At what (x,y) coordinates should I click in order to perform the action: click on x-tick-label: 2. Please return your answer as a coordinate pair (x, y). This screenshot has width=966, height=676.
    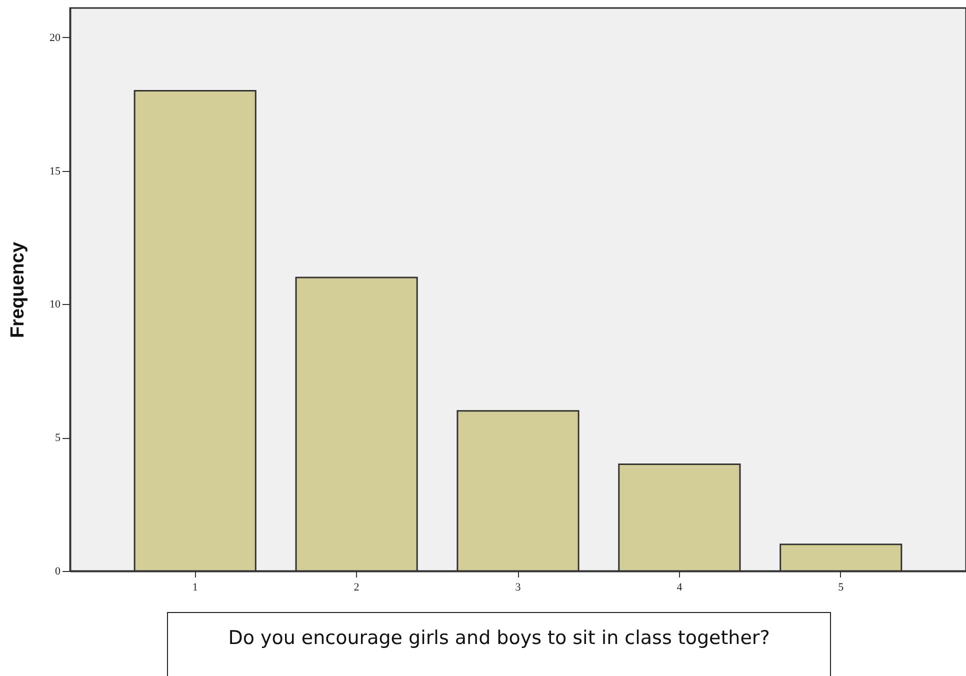
    Looking at the image, I should click on (357, 588).